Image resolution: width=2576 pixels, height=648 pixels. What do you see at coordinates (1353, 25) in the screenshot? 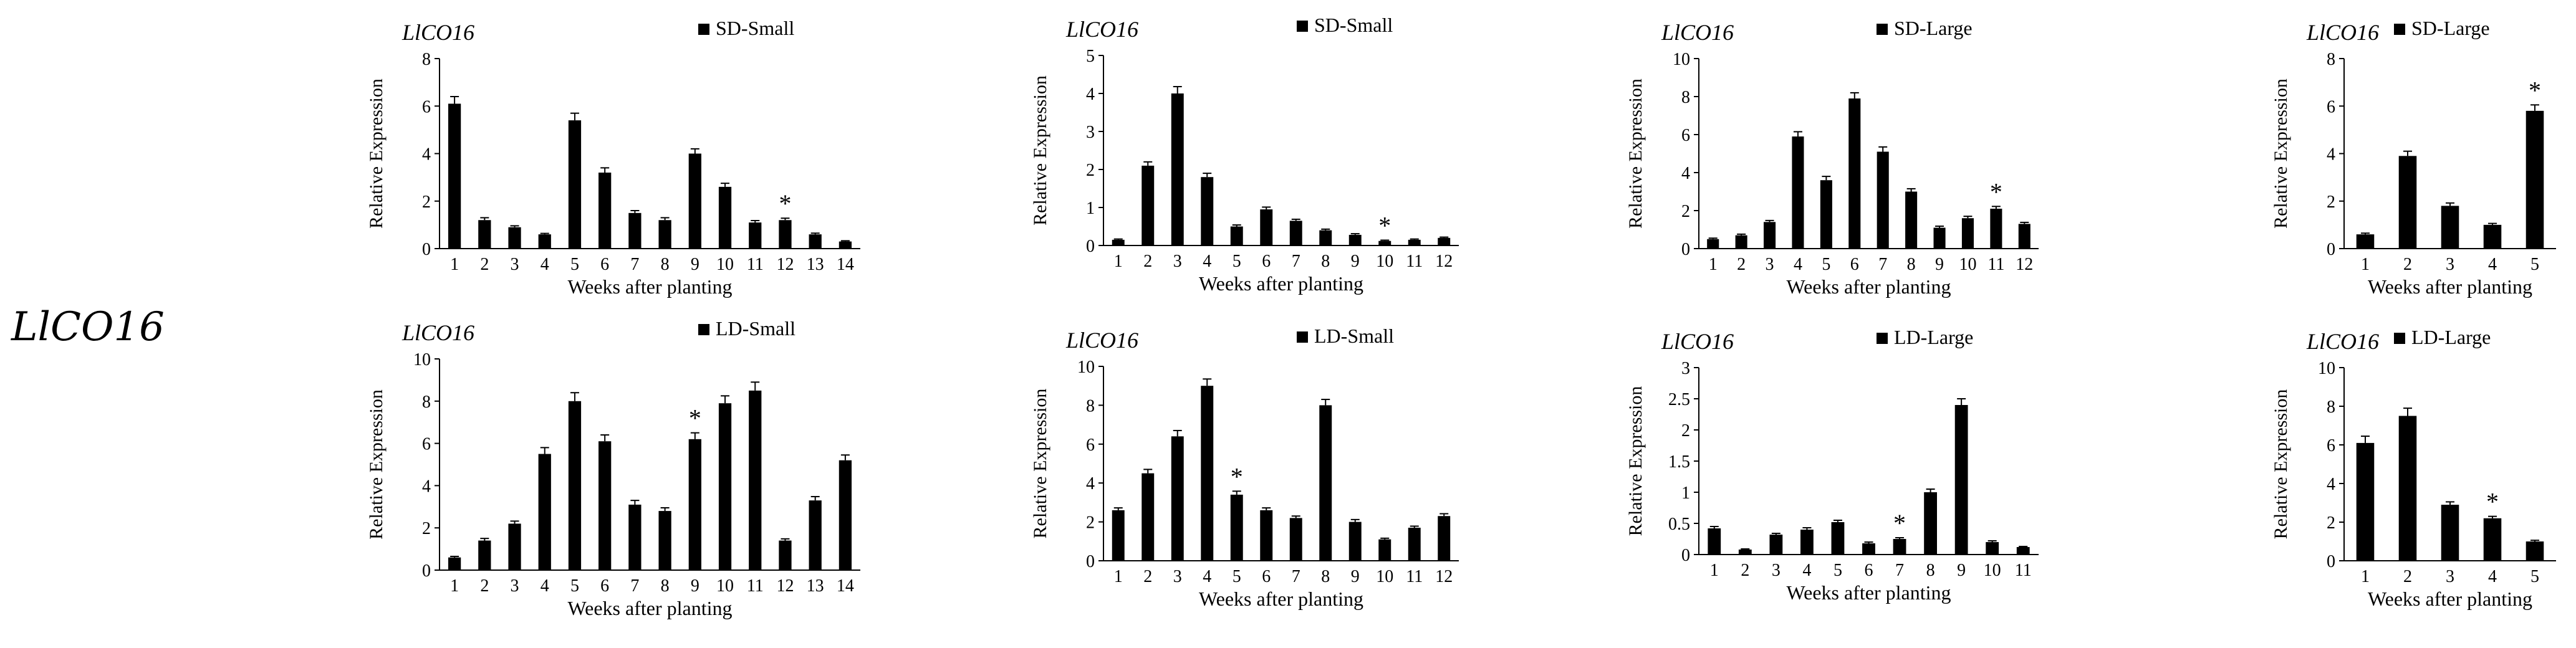
I see `legend-label: SD-Small` at bounding box center [1353, 25].